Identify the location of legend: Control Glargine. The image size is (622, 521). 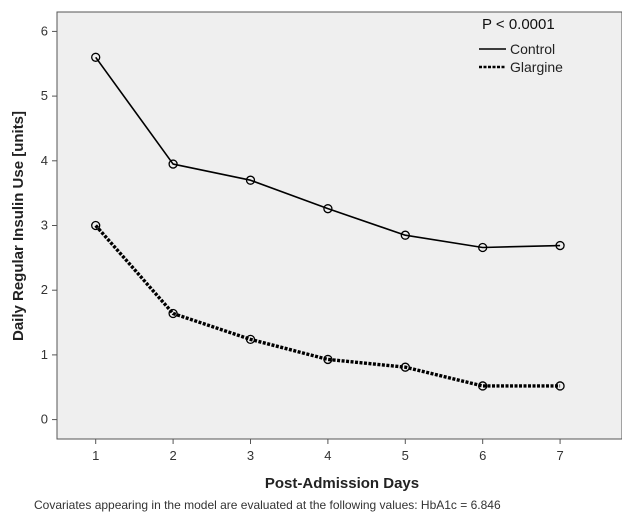
(521, 58).